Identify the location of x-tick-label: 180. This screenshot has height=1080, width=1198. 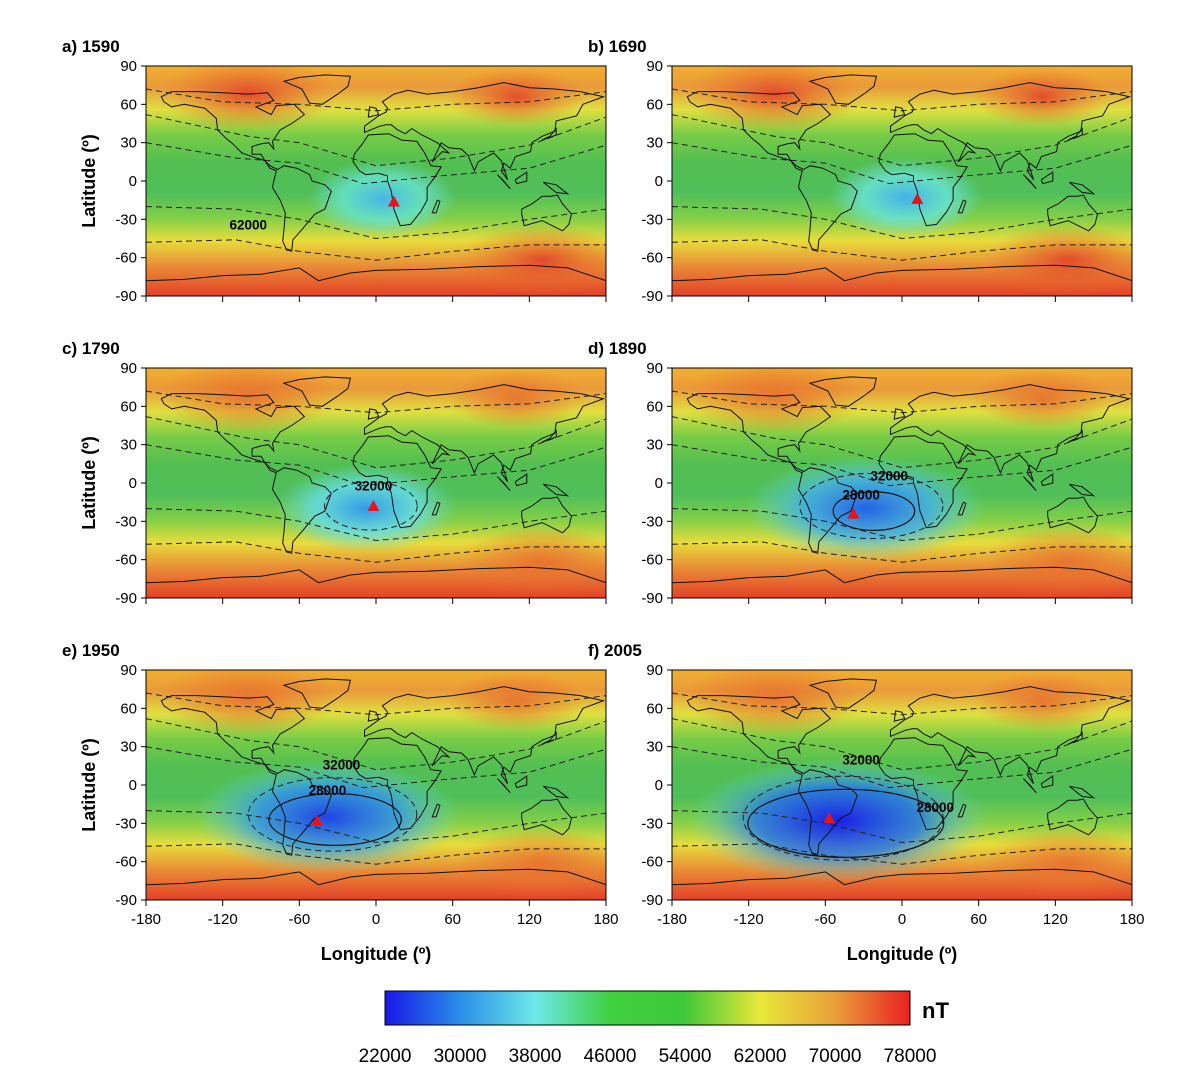
(1131, 919).